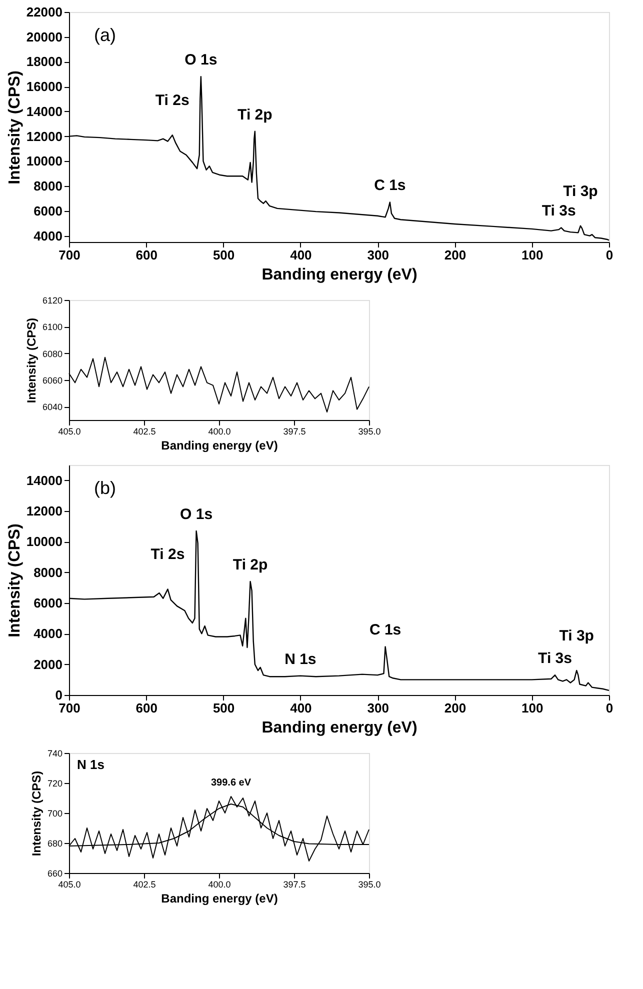 The image size is (643, 989). What do you see at coordinates (54, 873) in the screenshot?
I see `y-tick-label: 660` at bounding box center [54, 873].